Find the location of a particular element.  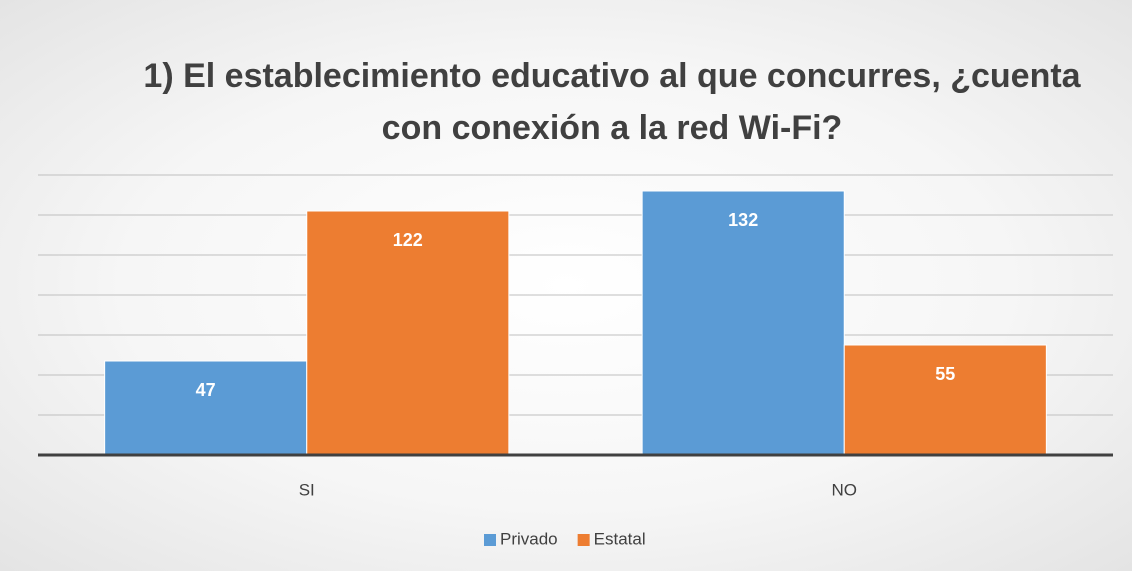

data-label: 122 is located at coordinates (408, 240).